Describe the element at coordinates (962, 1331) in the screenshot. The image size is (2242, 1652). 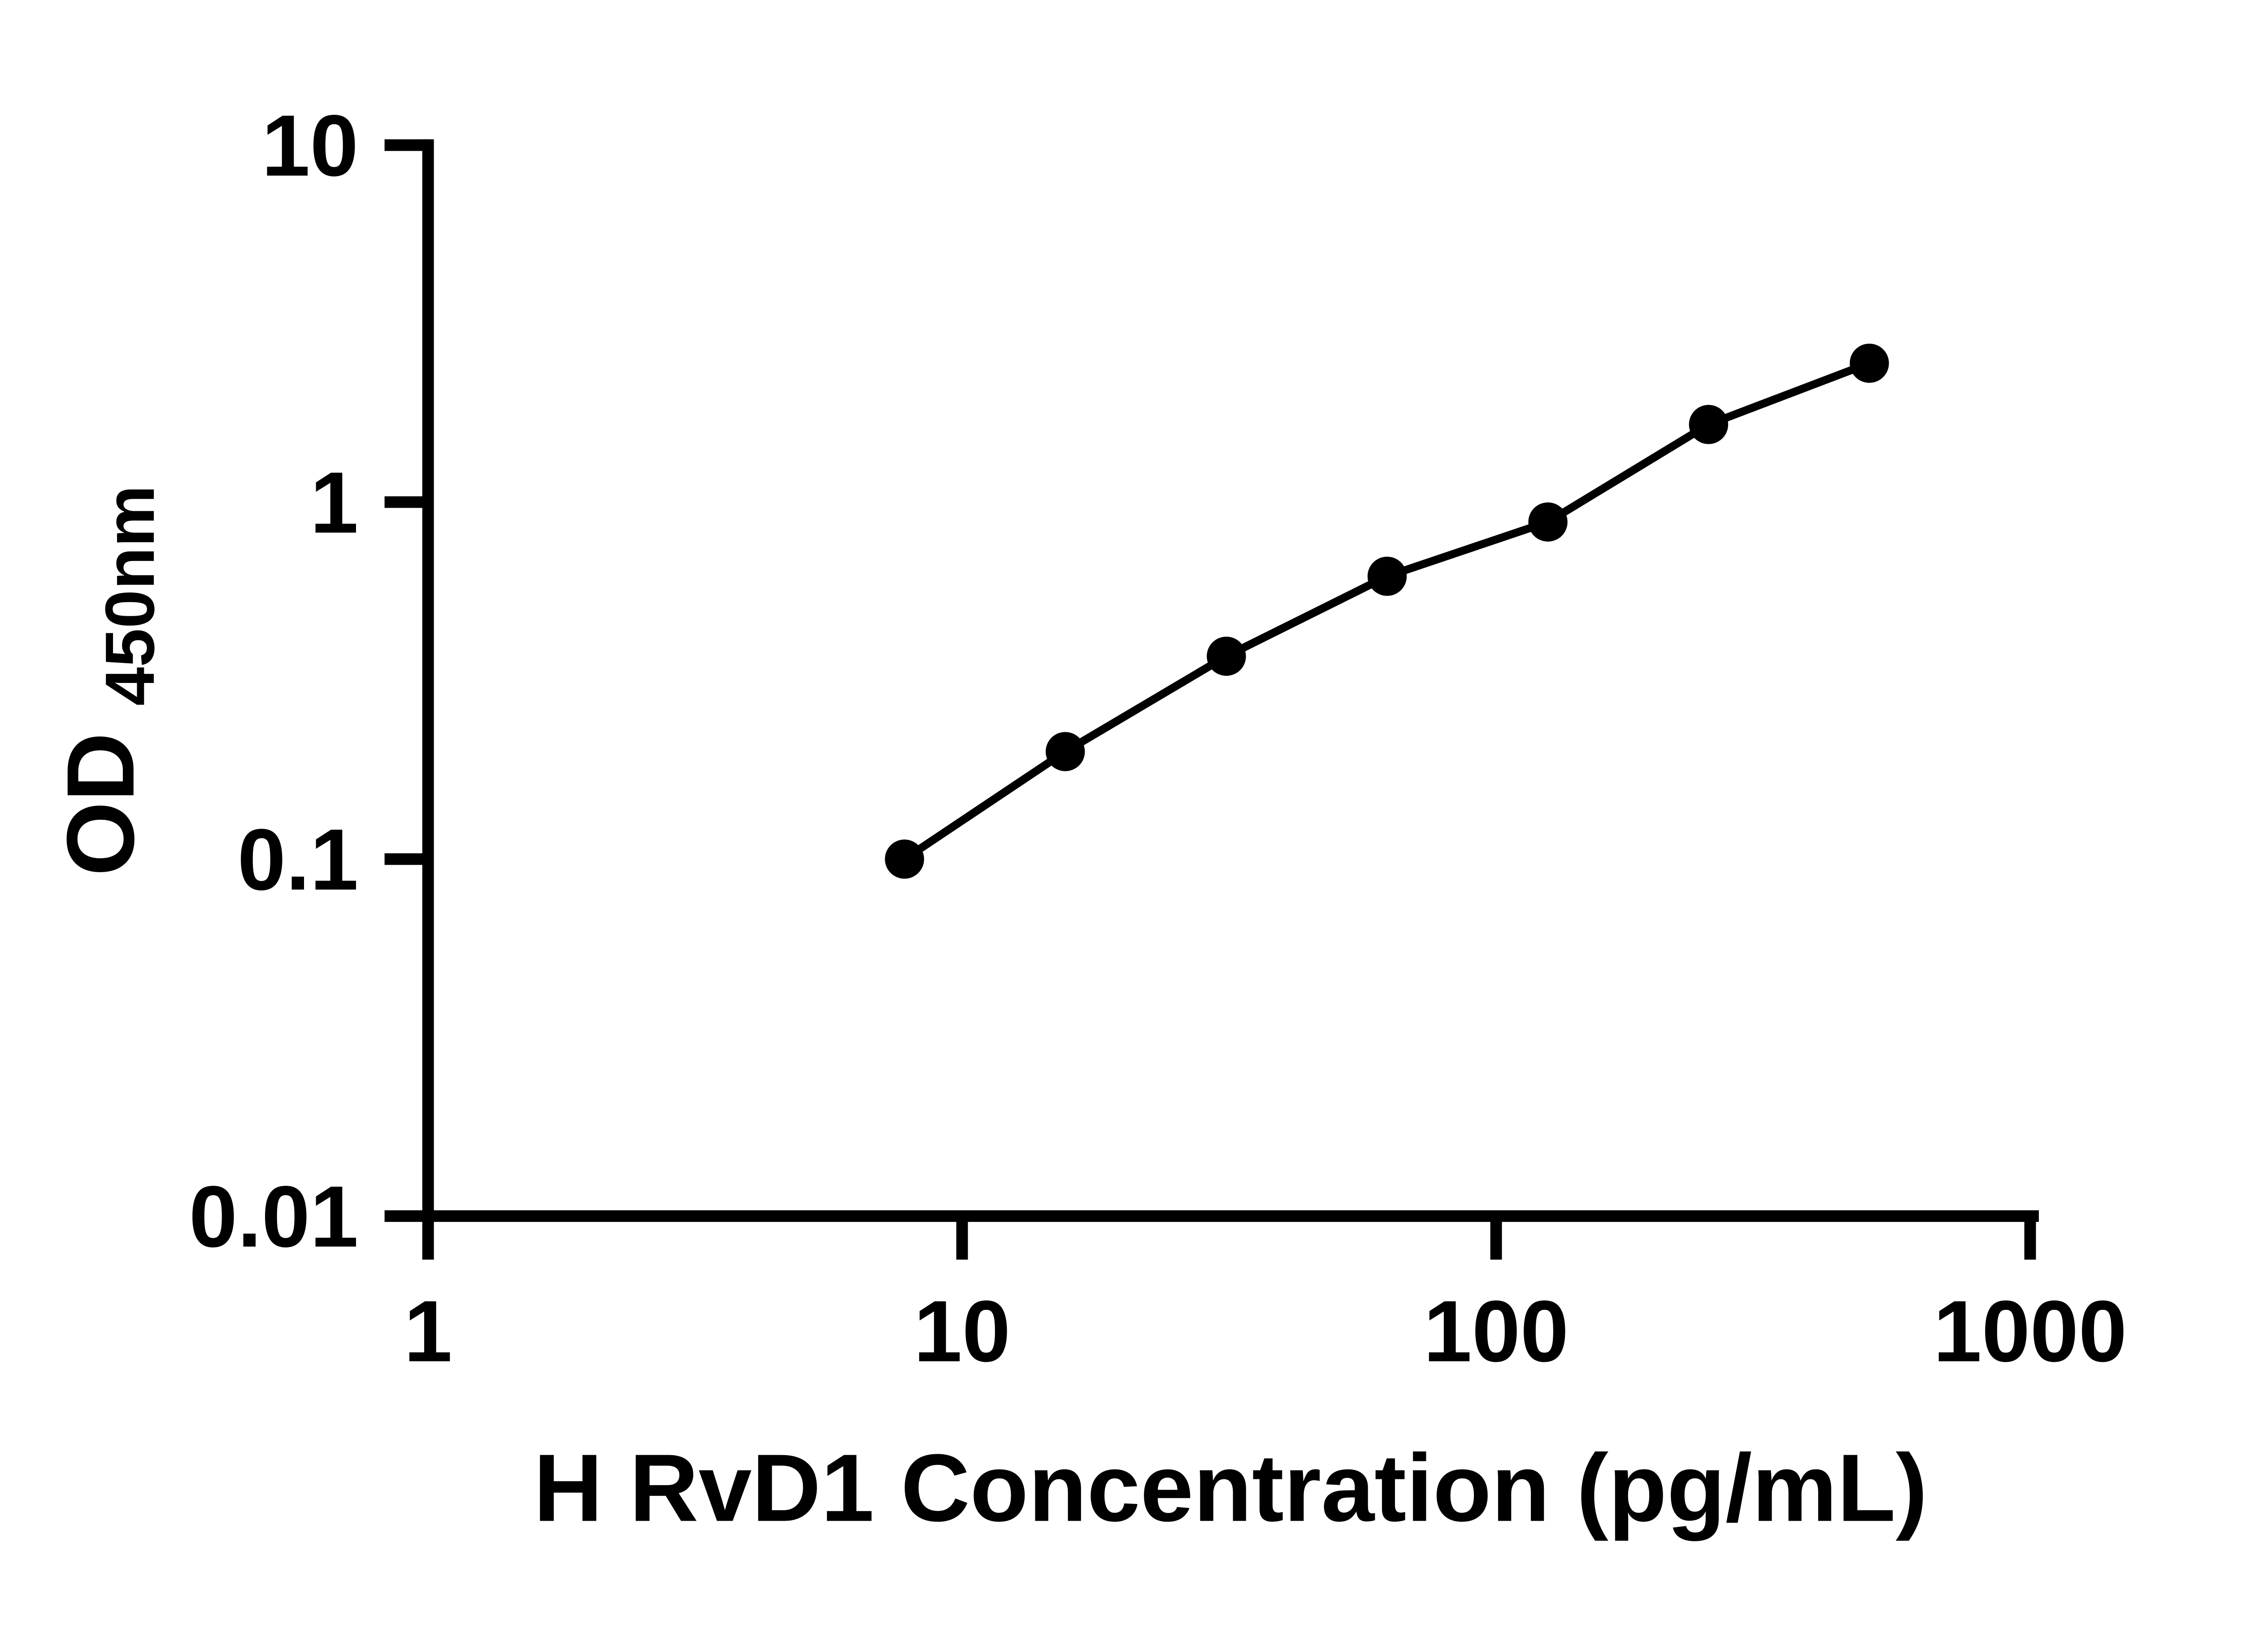
I see `x-tick-label: 10` at that location.